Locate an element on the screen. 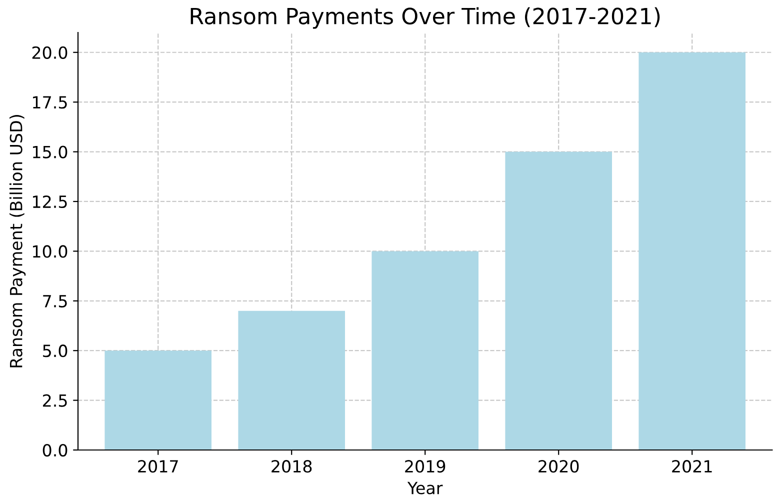 The image size is (780, 500). x-tick-label: 2018 is located at coordinates (292, 466).